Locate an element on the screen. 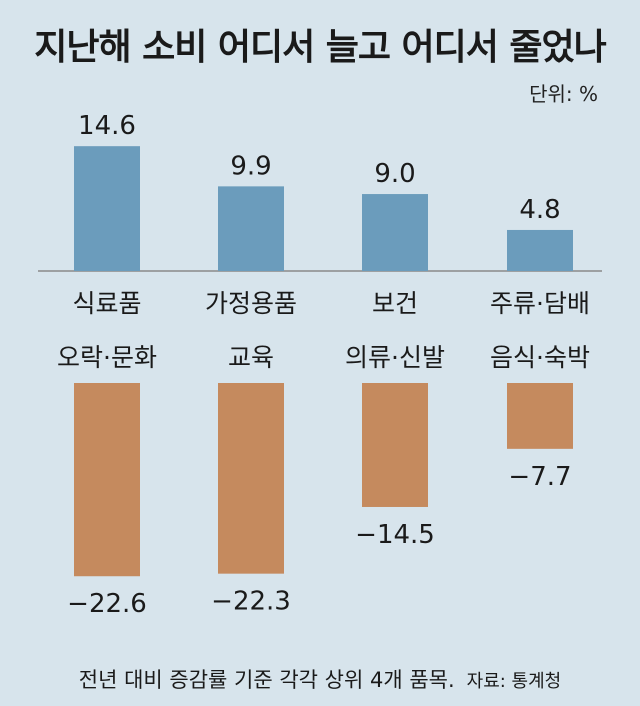  footnote: 전년 대비 증감률 기준 각각 상위 4개 품목. 자료: 통계청 is located at coordinates (320, 679).